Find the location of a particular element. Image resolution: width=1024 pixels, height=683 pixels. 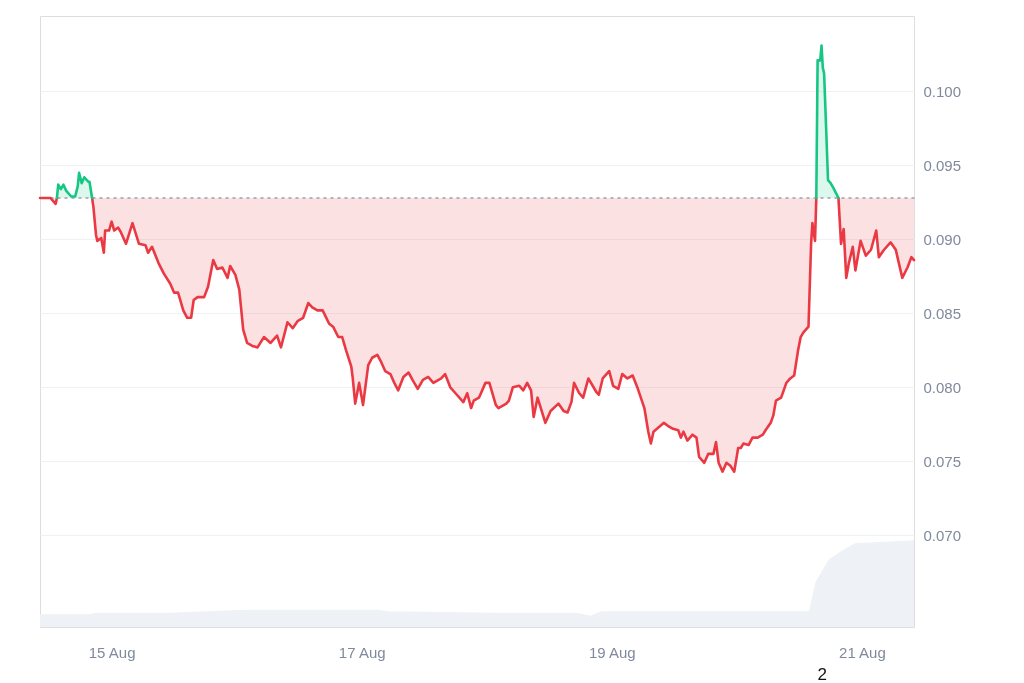

y-tick-label: 0.090 is located at coordinates (942, 239).